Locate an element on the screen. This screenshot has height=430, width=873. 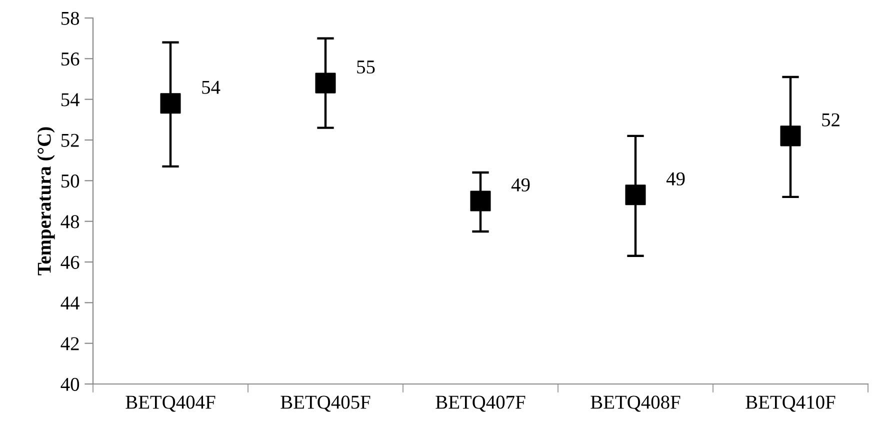
x-tick-label: BETQ404F is located at coordinates (171, 404).